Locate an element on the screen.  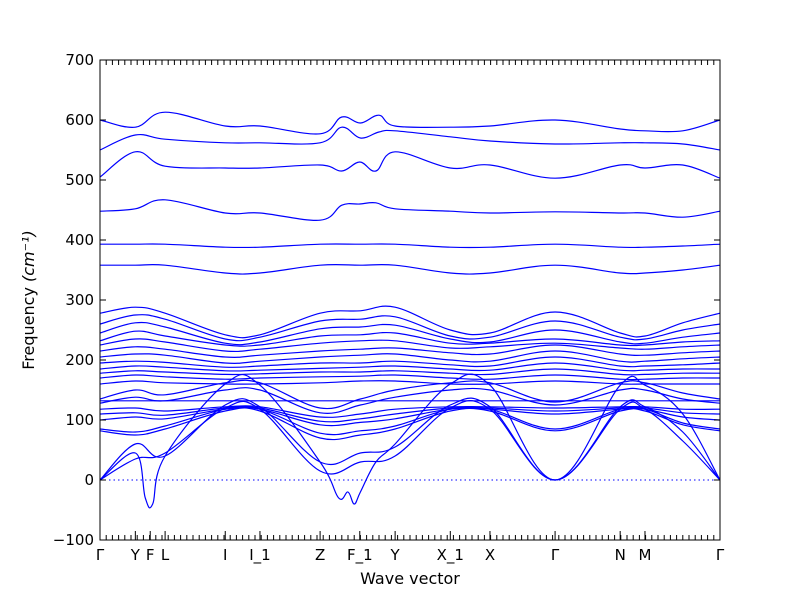
y-tick-label: 100 is located at coordinates (79, 420).